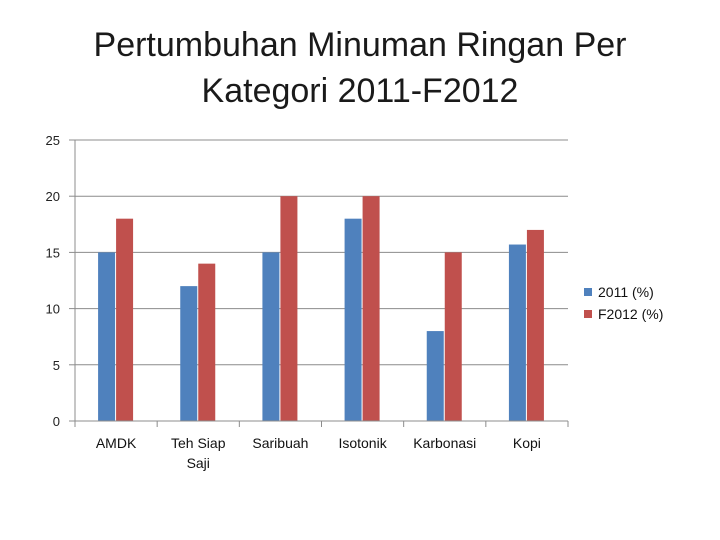  Describe the element at coordinates (53, 309) in the screenshot. I see `y-tick-label-10: 10` at that location.